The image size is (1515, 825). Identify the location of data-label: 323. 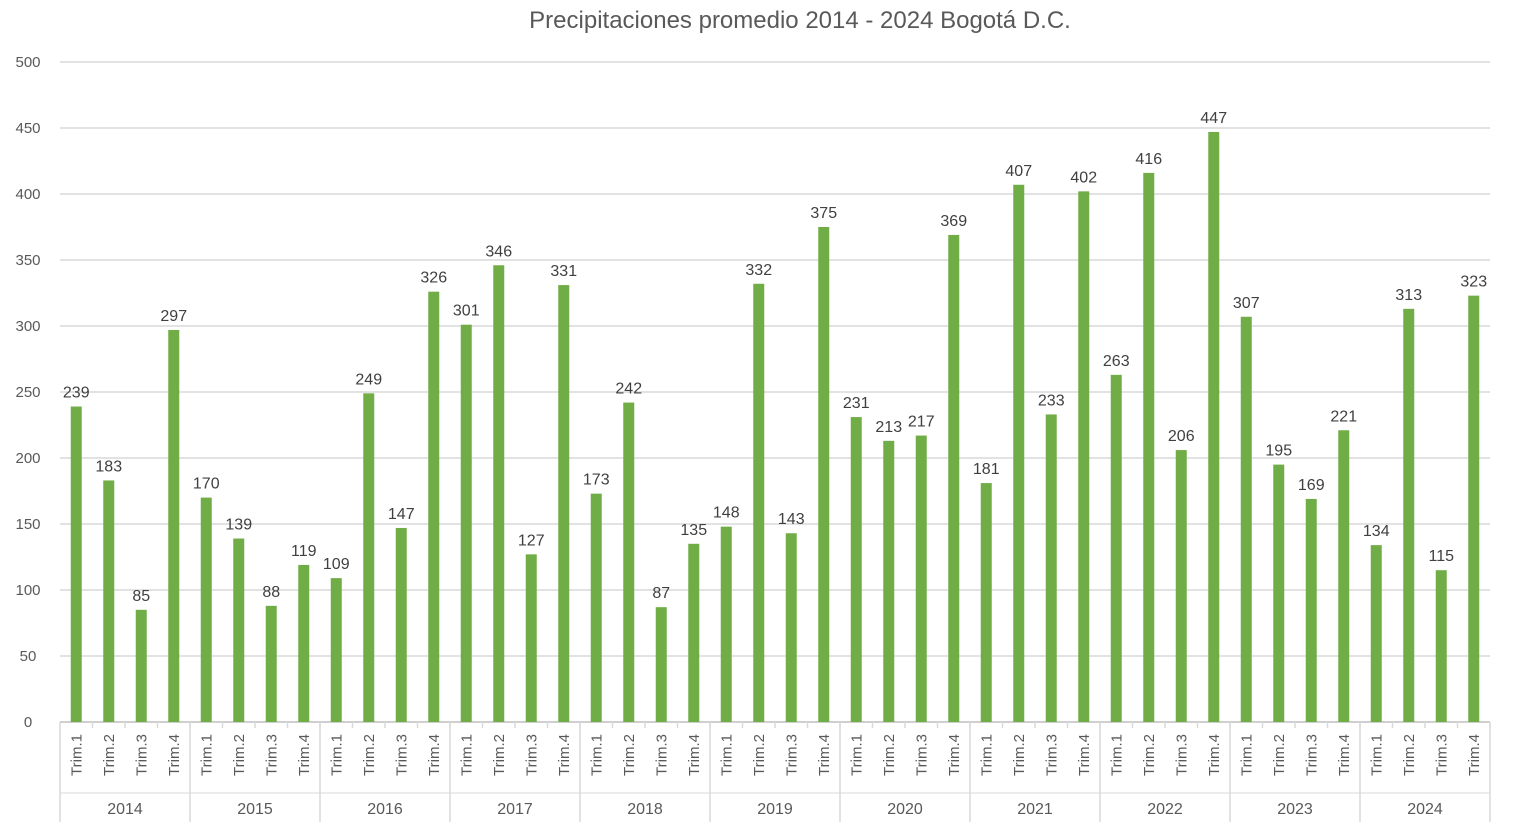
(1473, 282).